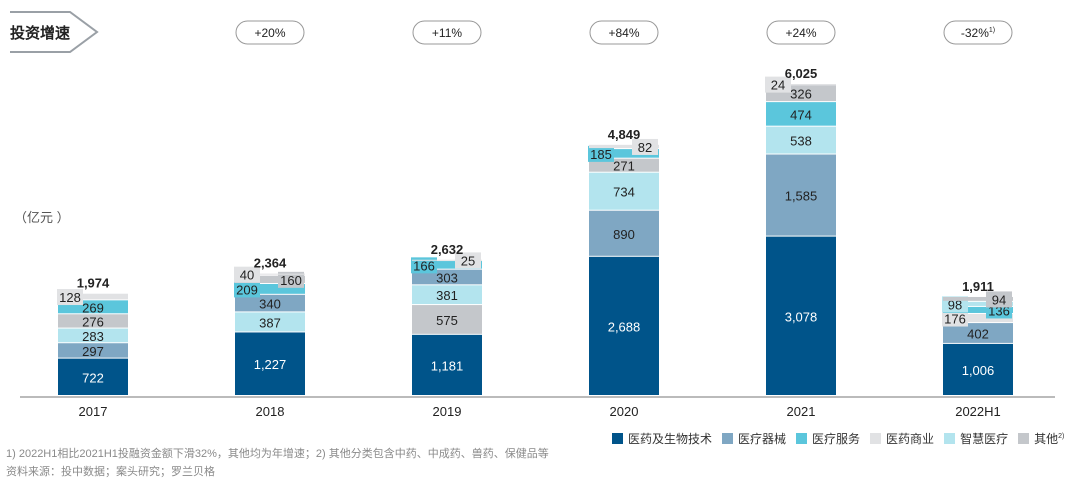 Image resolution: width=1080 pixels, height=485 pixels. Describe the element at coordinates (270, 304) in the screenshot. I see `segment-label: 340` at that location.